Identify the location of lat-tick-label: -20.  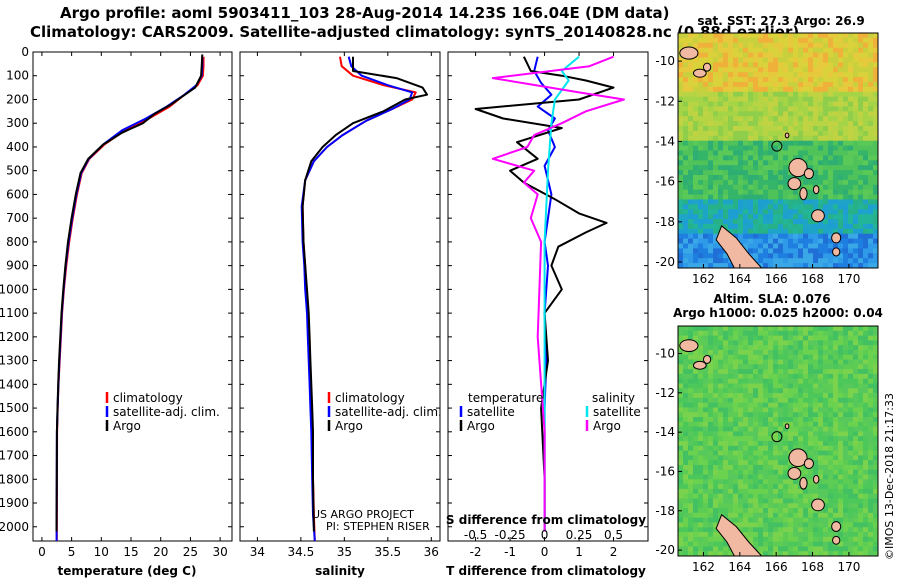
(665, 262).